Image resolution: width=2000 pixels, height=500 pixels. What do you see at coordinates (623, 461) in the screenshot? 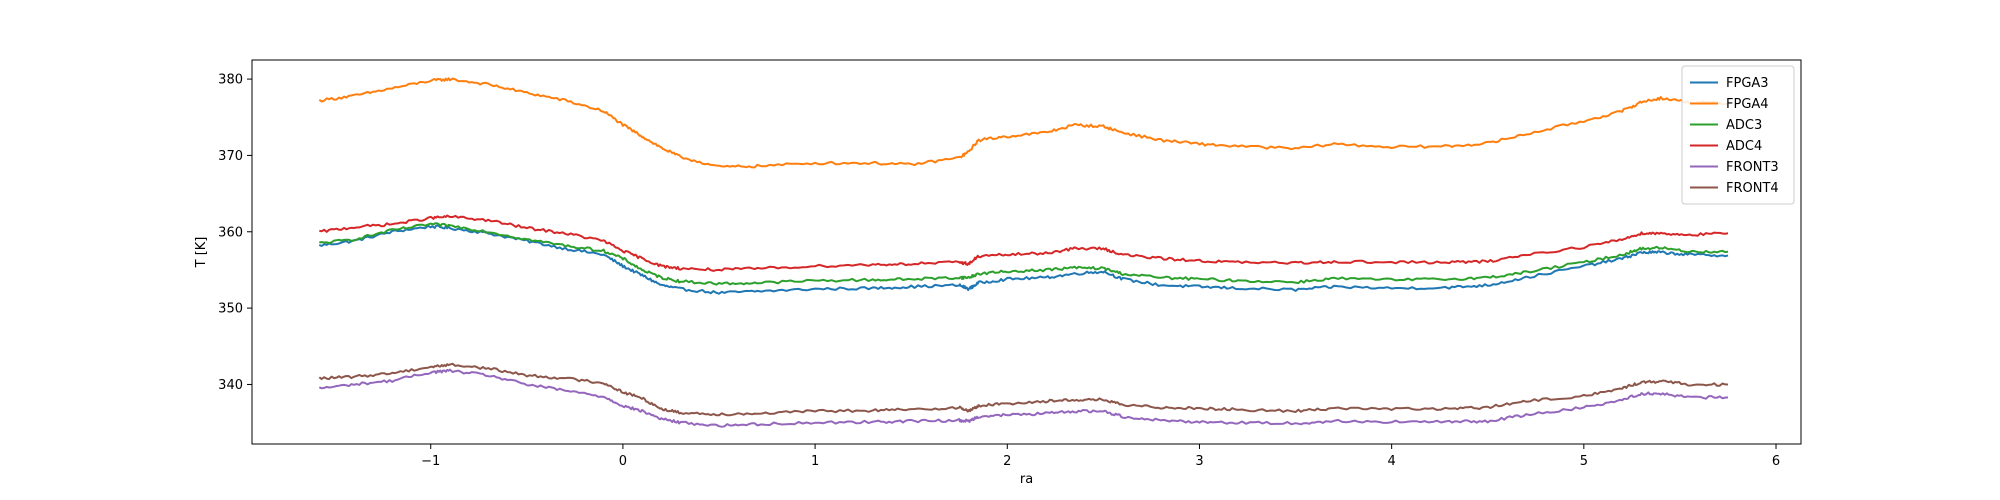
I see `x-tick-label: 0` at bounding box center [623, 461].